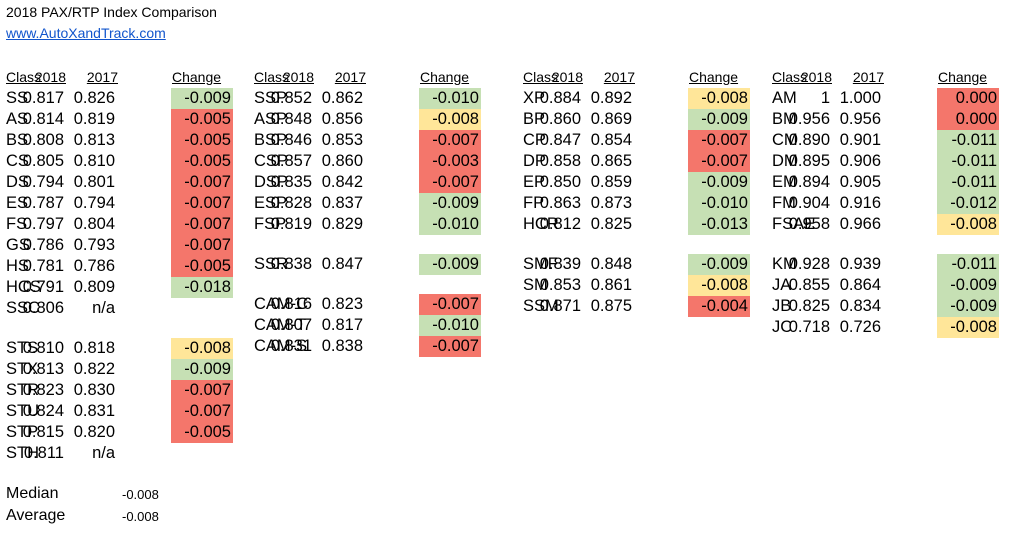 The height and width of the screenshot is (533, 1024). What do you see at coordinates (611, 161) in the screenshot?
I see `value-2017: 0.865` at bounding box center [611, 161].